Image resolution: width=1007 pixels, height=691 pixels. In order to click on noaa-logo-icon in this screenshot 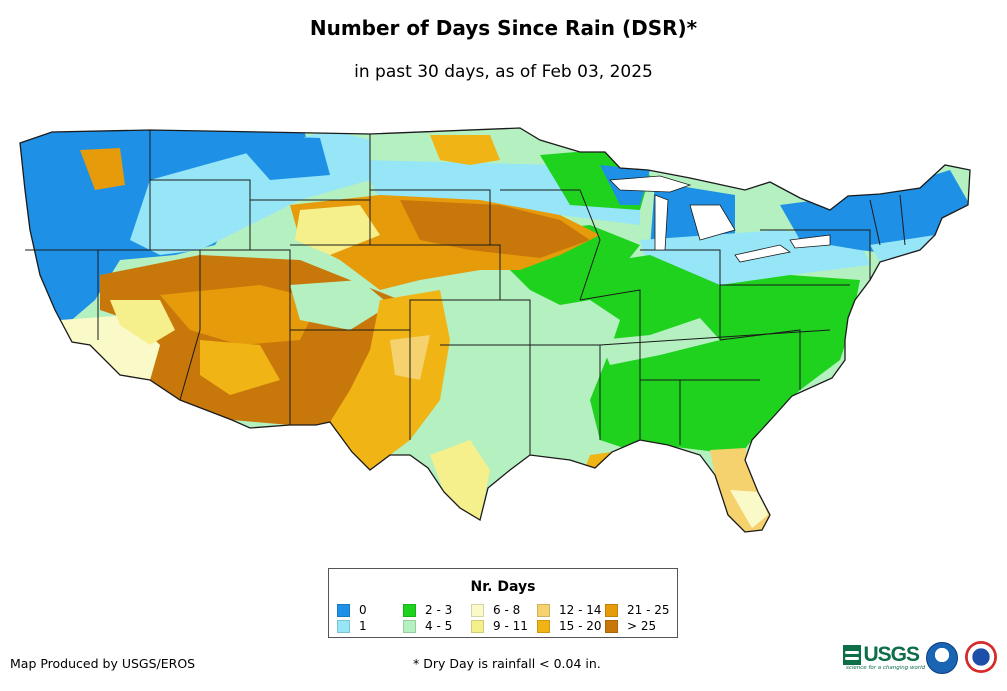, I will do `click(942, 658)`.